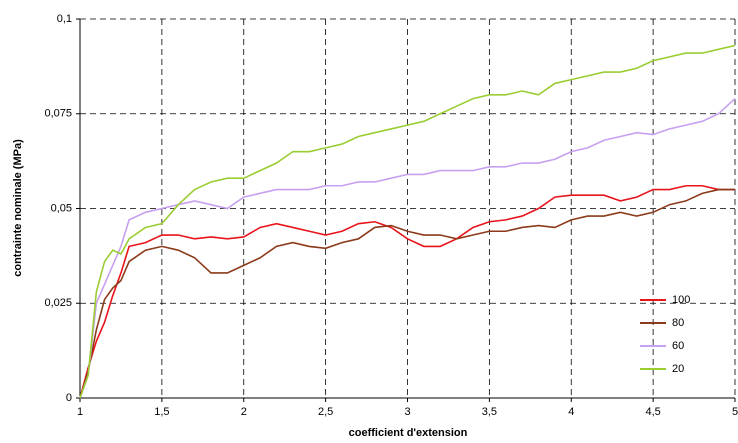  What do you see at coordinates (571, 412) in the screenshot?
I see `x-tick-label: 4` at bounding box center [571, 412].